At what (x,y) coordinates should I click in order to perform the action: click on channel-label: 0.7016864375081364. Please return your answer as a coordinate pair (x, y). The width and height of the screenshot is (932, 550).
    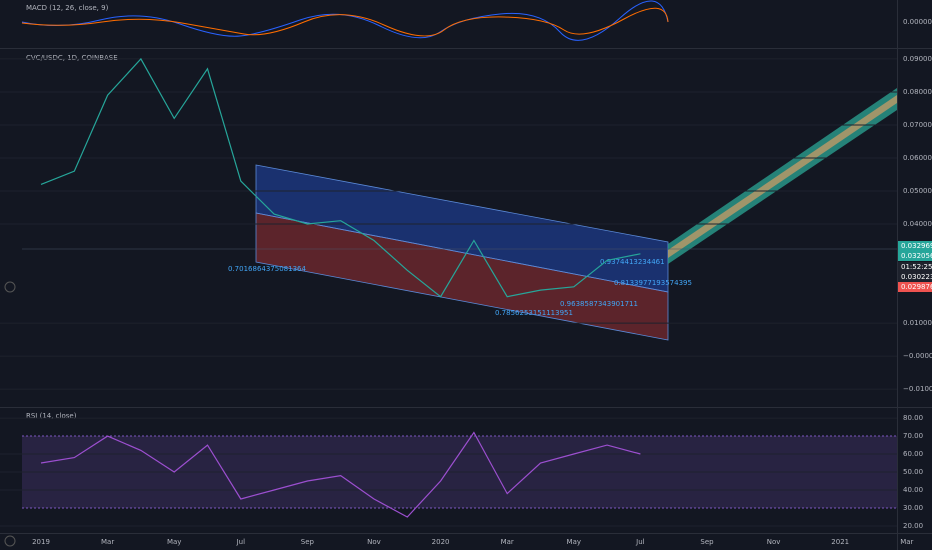
    Looking at the image, I should click on (267, 269).